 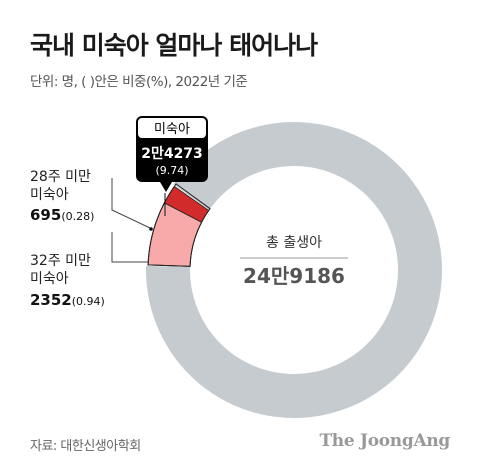 I want to click on label-32-number: 2352, so click(x=51, y=300).